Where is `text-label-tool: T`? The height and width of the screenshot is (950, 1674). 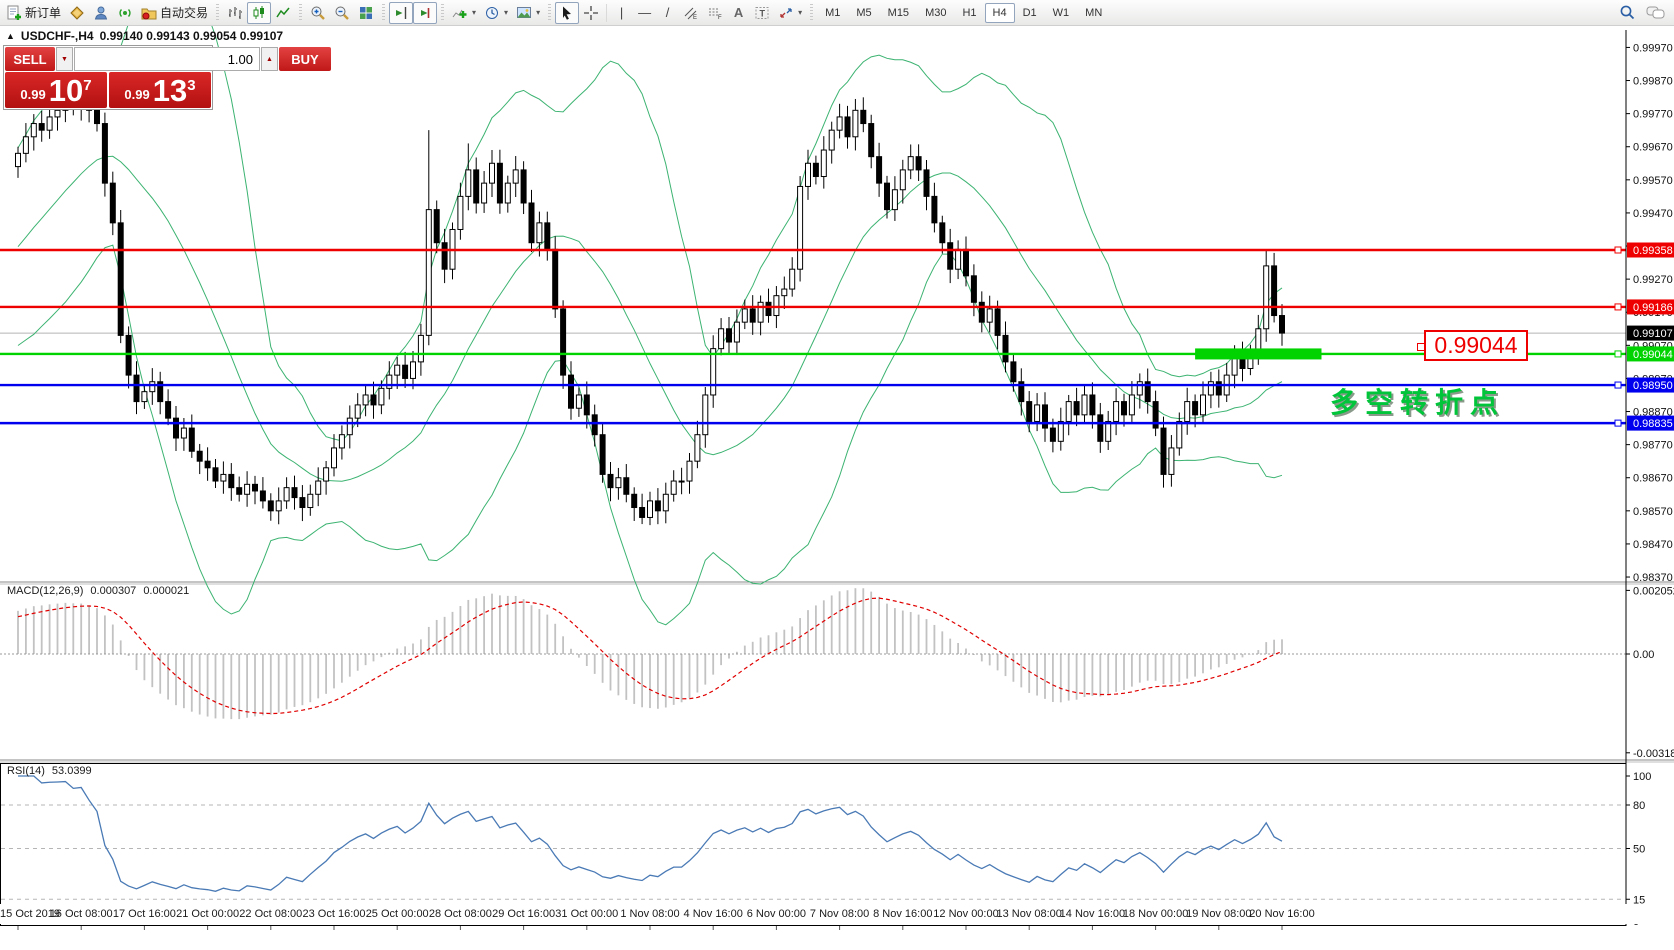 text-label-tool: T is located at coordinates (762, 13).